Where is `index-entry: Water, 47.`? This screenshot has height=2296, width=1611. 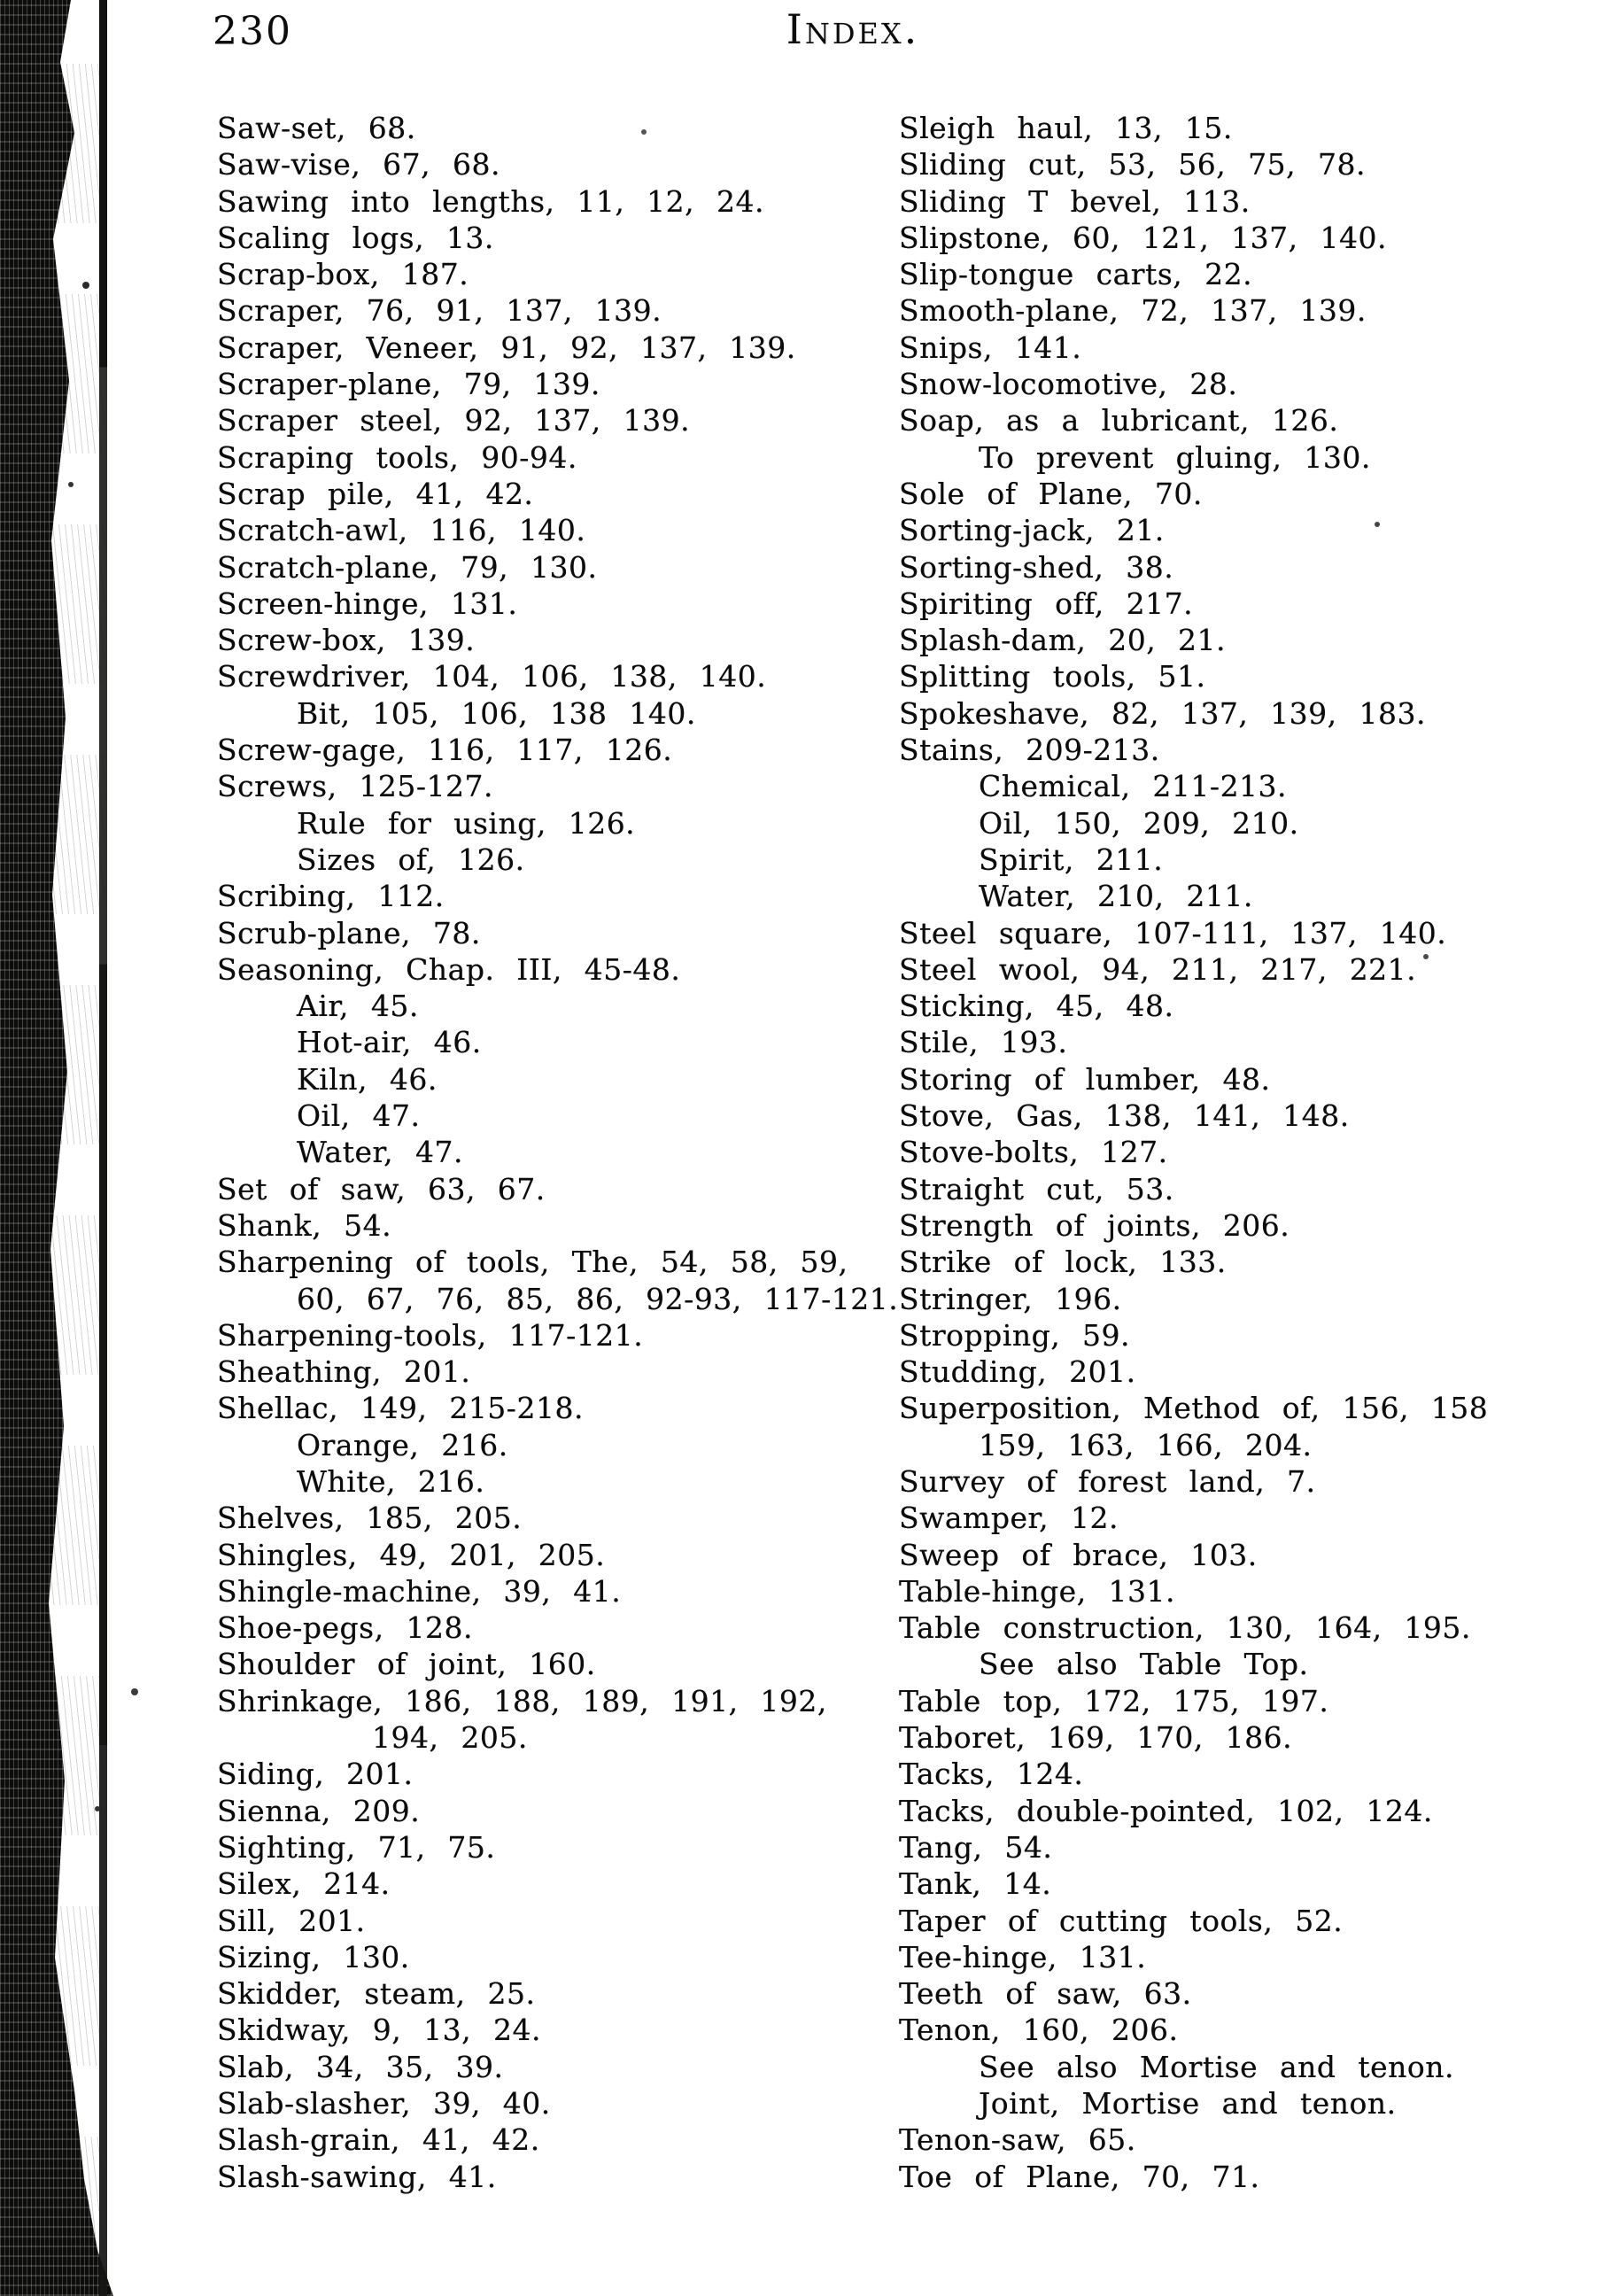
index-entry: Water, 47. is located at coordinates (380, 1152).